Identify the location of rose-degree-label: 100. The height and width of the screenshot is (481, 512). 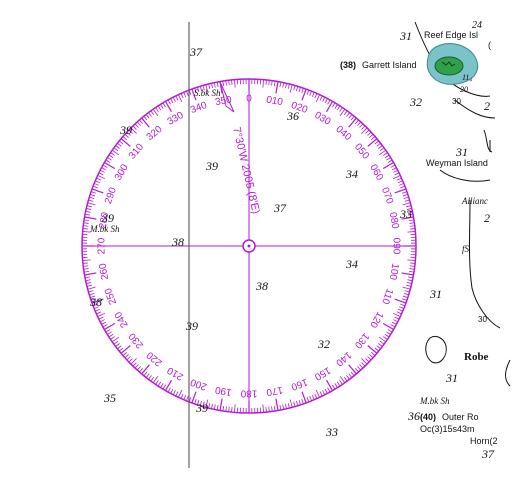
(394, 271).